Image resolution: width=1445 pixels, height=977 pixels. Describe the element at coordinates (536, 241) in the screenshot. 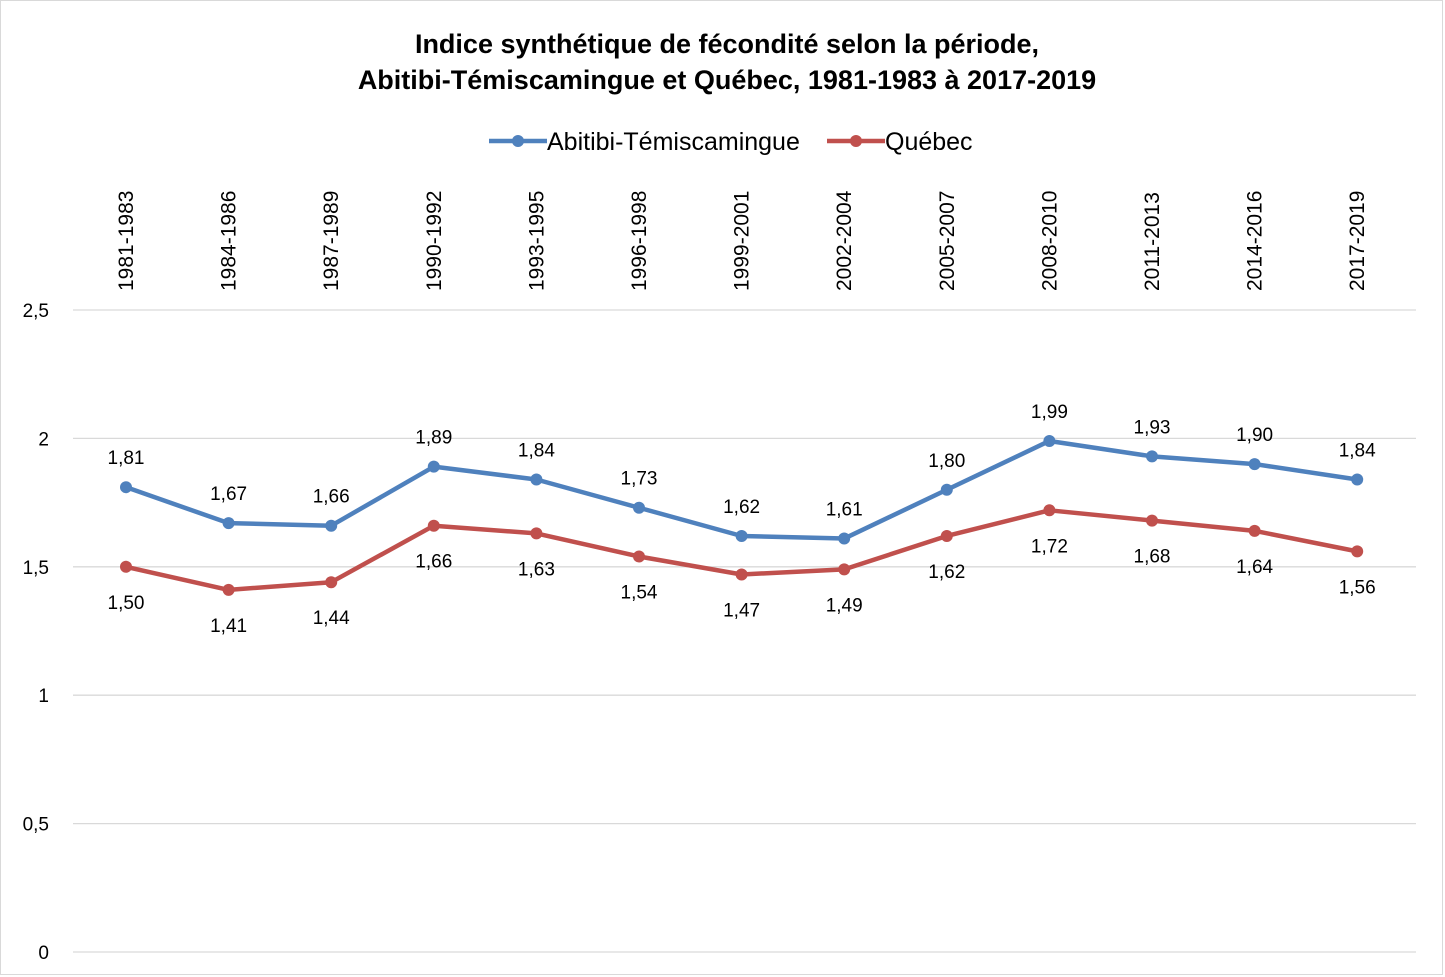

I see `x-tick-label: 1993-1995` at that location.